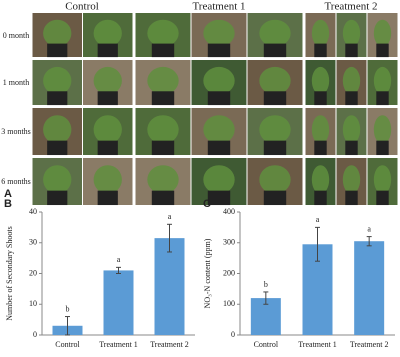  I want to click on y-axis-label: NO₃-N content (ppm), so click(207, 273).